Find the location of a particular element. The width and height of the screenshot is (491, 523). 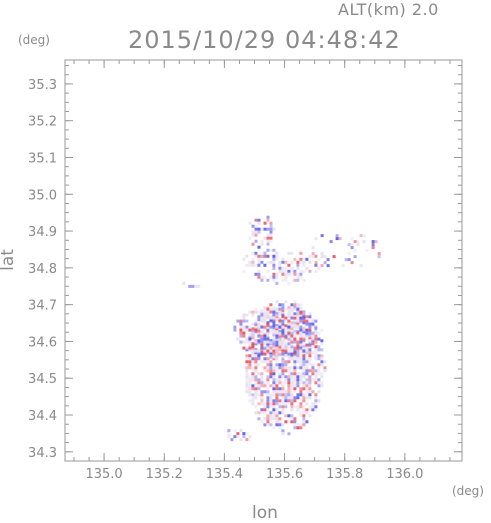

y-tick-label: 34.8 is located at coordinates (42, 269).